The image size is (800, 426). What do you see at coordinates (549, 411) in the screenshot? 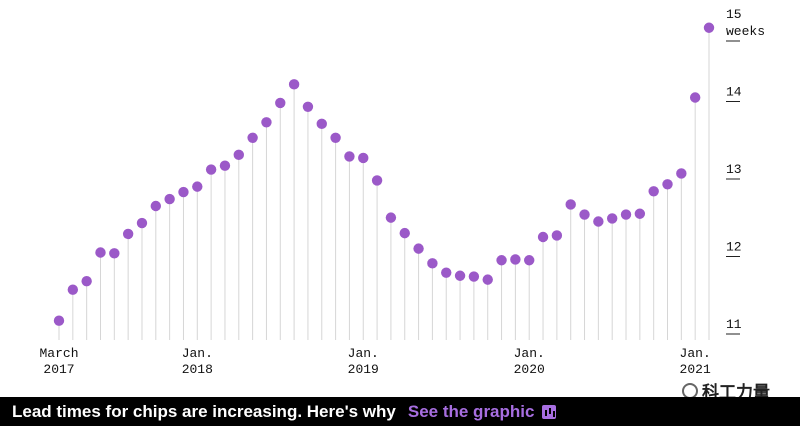
I see `chart-icon` at bounding box center [549, 411].